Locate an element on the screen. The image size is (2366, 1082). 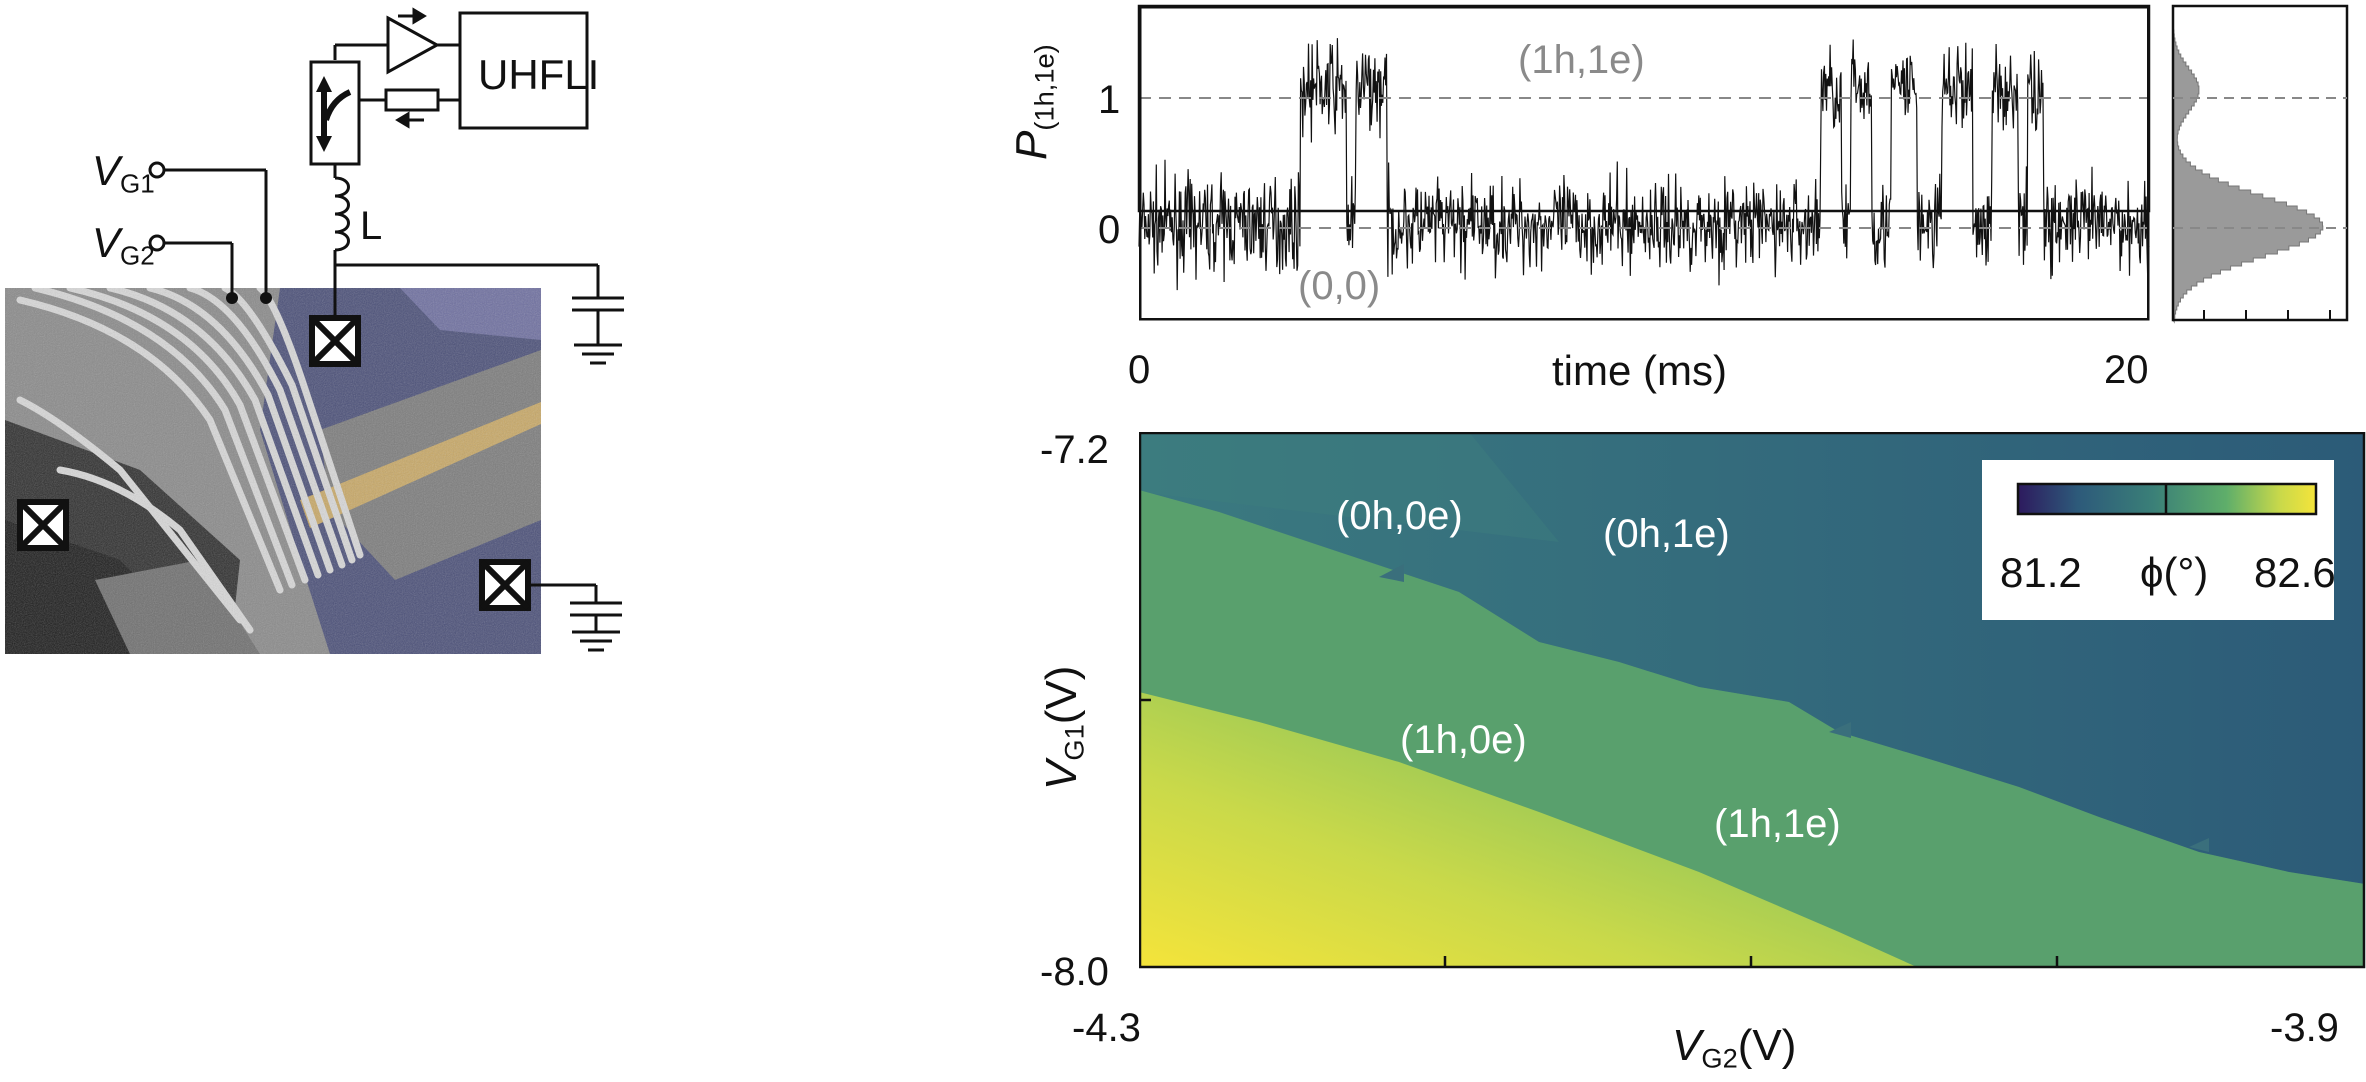
inductor-symbol is located at coordinates (342, 214).